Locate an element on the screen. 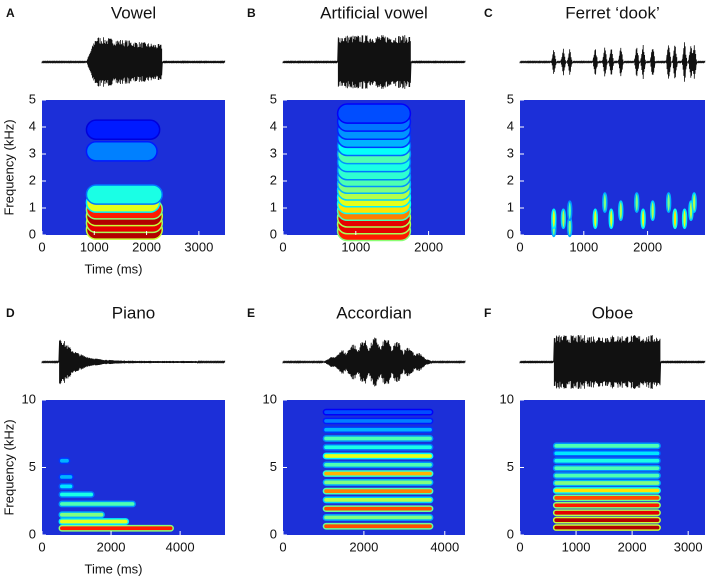 The width and height of the screenshot is (711, 579). panel-letter: D is located at coordinates (10, 313).